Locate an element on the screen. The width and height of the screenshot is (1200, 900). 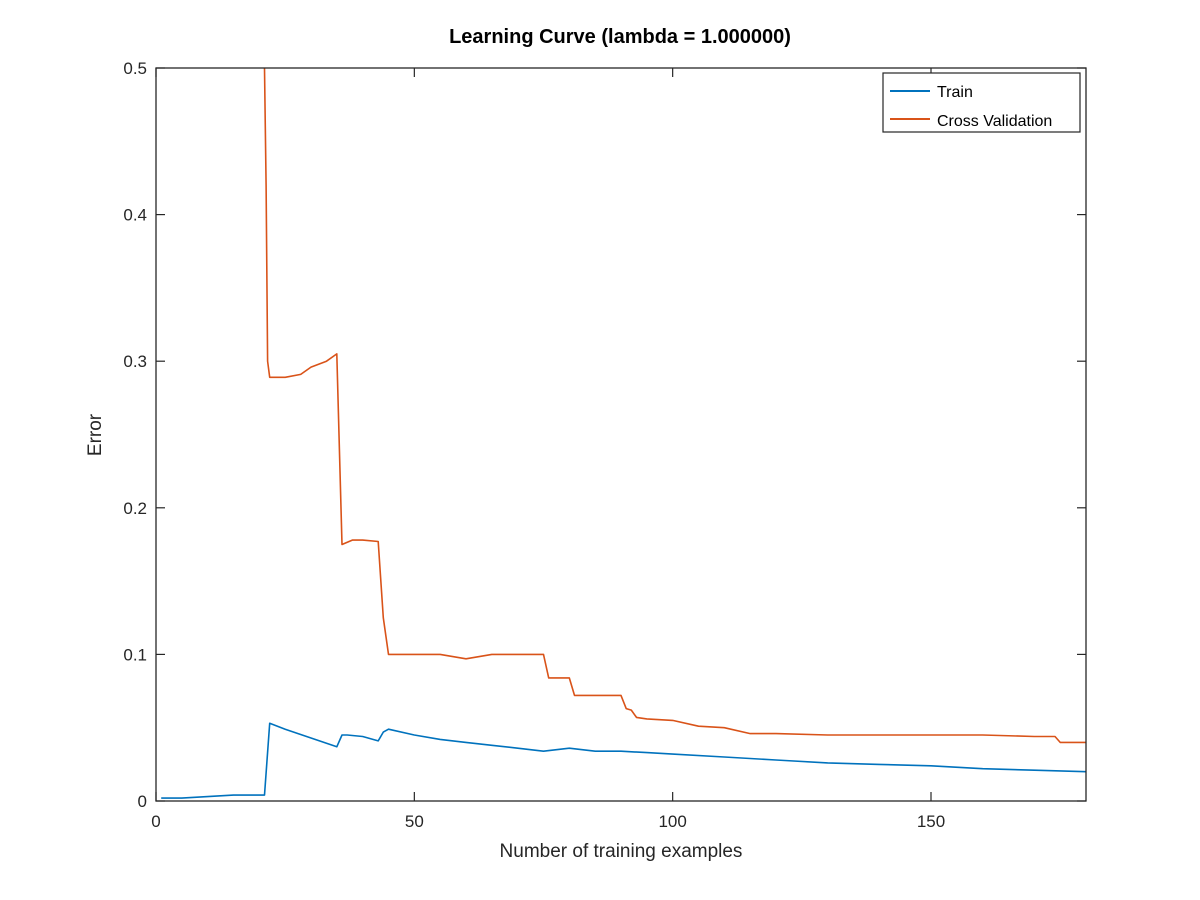
legend-label-cross-validation: Cross Validation is located at coordinates (994, 121).